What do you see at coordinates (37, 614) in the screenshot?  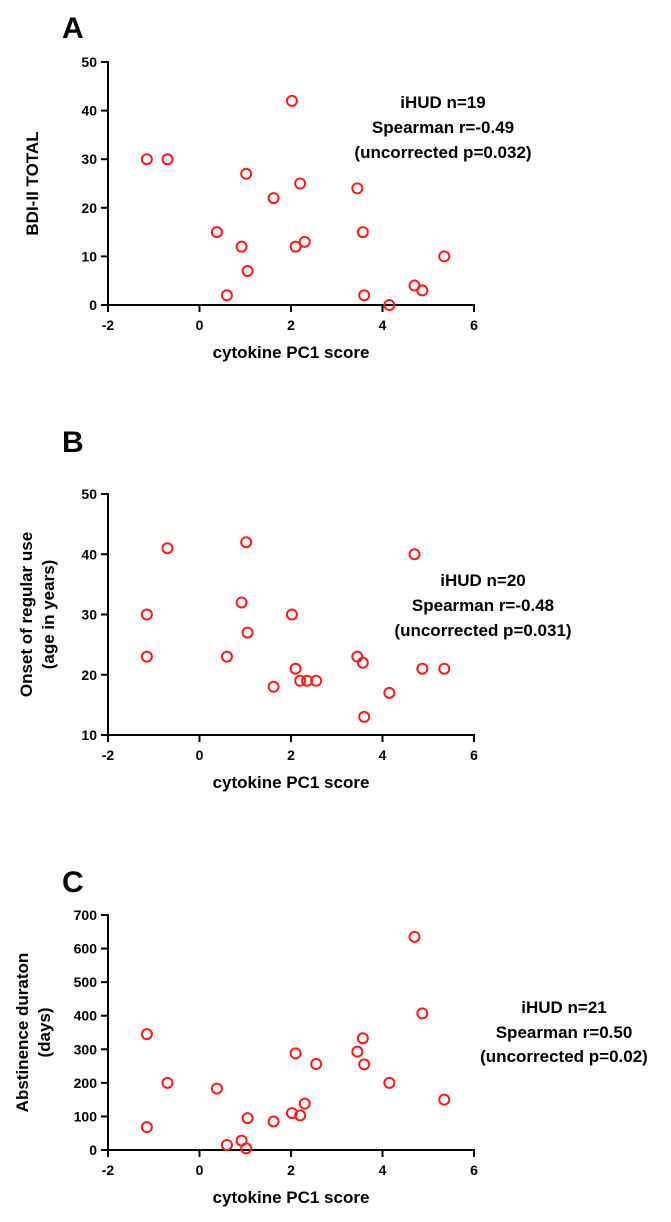 I see `y-axis-title: Onset of regular use (age in years)` at bounding box center [37, 614].